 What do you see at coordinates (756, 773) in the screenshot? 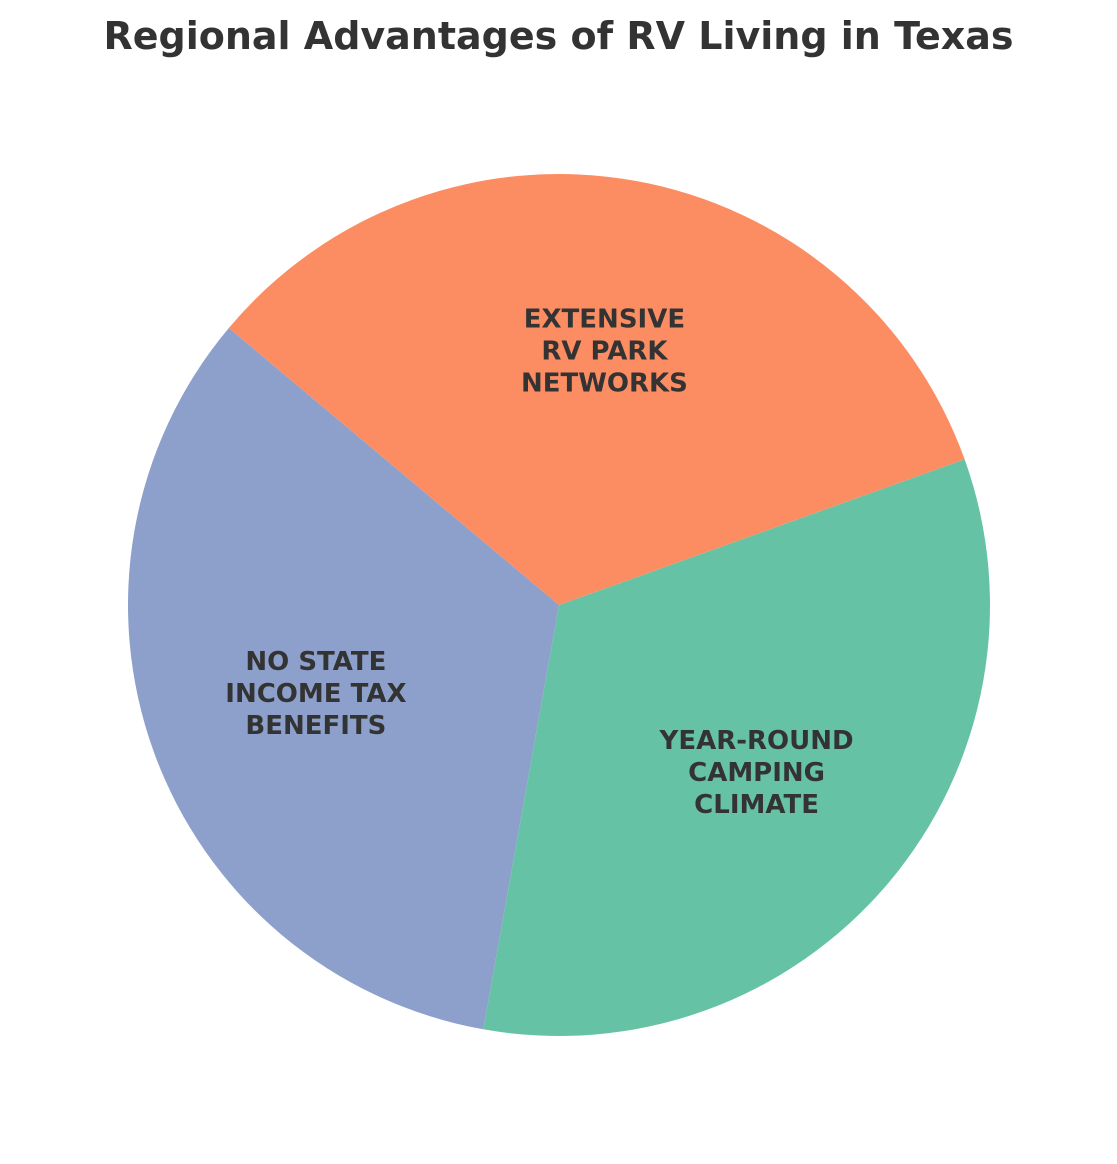
I see `slice-label: YEAR-ROUND CAMPING CLIMATE` at bounding box center [756, 773].